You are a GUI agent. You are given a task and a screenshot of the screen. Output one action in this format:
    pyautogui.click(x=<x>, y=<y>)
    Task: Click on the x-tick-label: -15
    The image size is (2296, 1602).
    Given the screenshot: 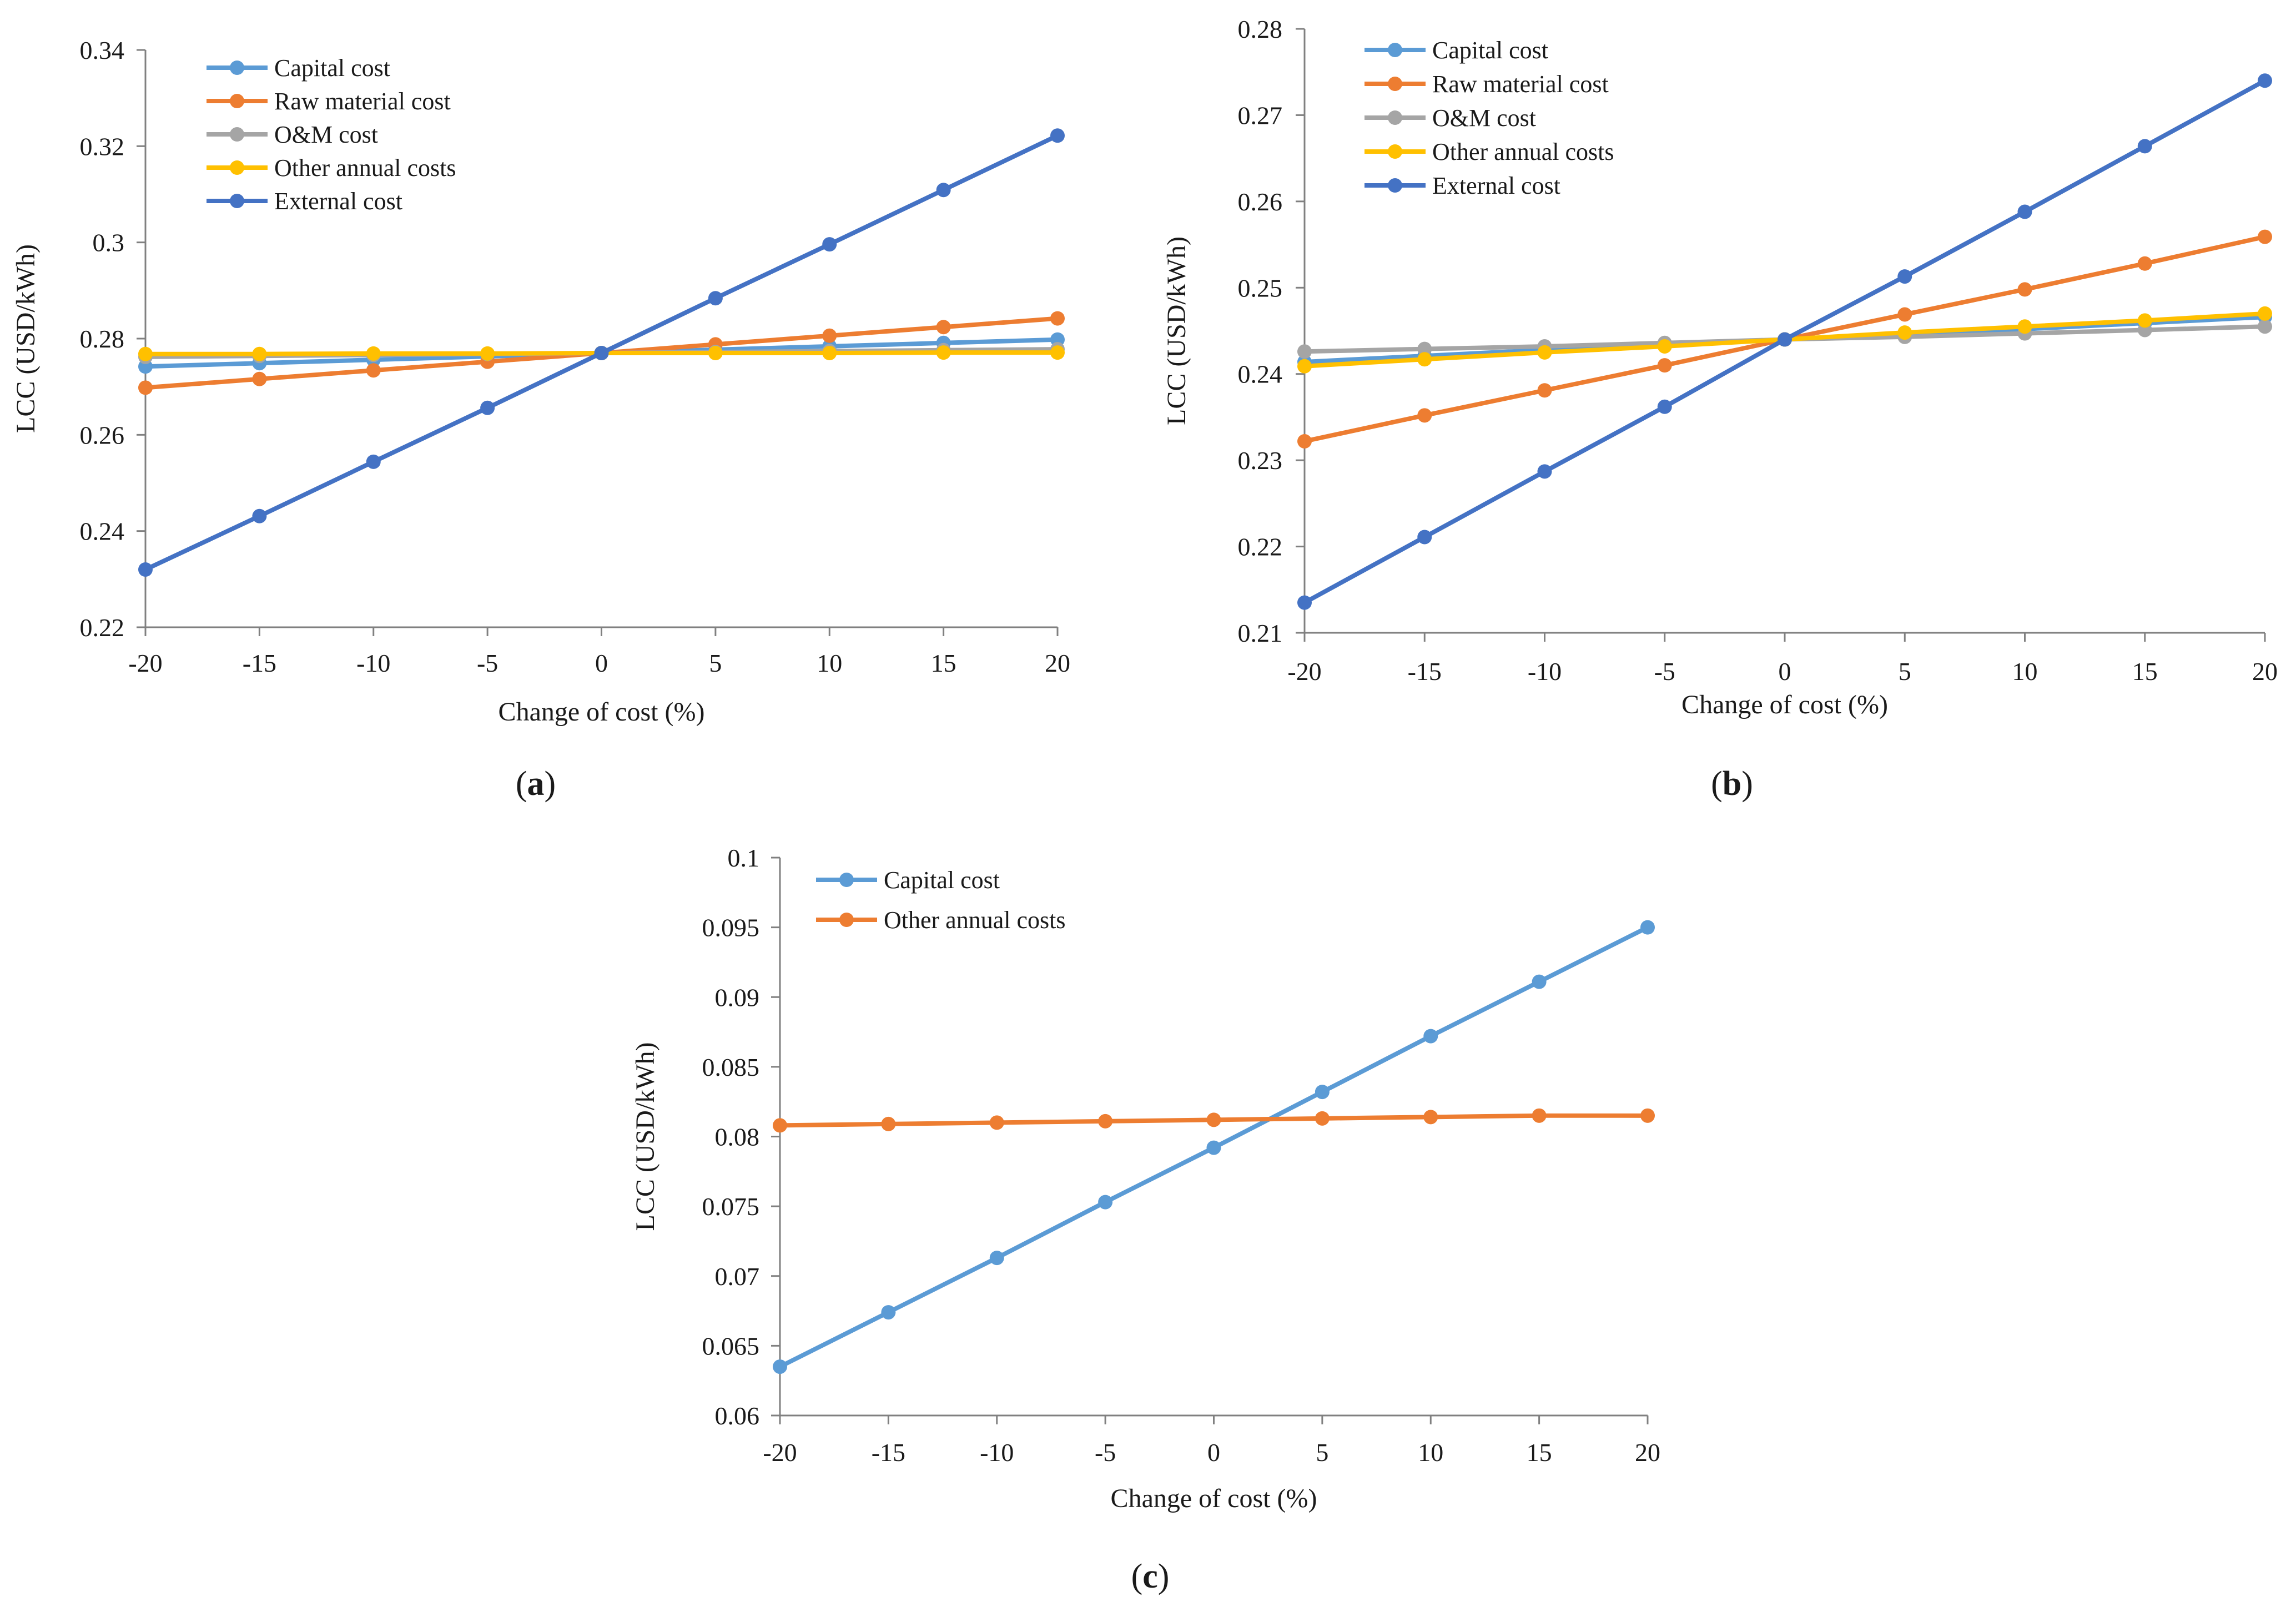 What is the action you would take?
    pyautogui.click(x=259, y=663)
    